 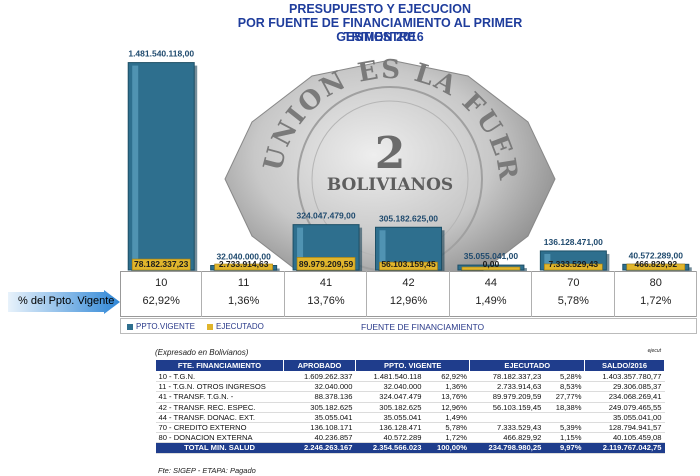 What do you see at coordinates (219, 428) in the screenshot?
I see `table-cell: 70 - CREDITO EXTERNO` at bounding box center [219, 428].